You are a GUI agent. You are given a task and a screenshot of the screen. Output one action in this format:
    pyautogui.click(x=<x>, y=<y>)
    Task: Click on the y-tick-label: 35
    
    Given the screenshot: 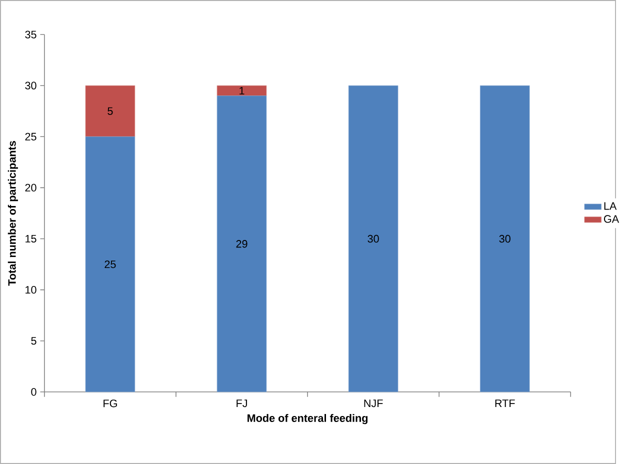 What is the action you would take?
    pyautogui.click(x=30, y=34)
    